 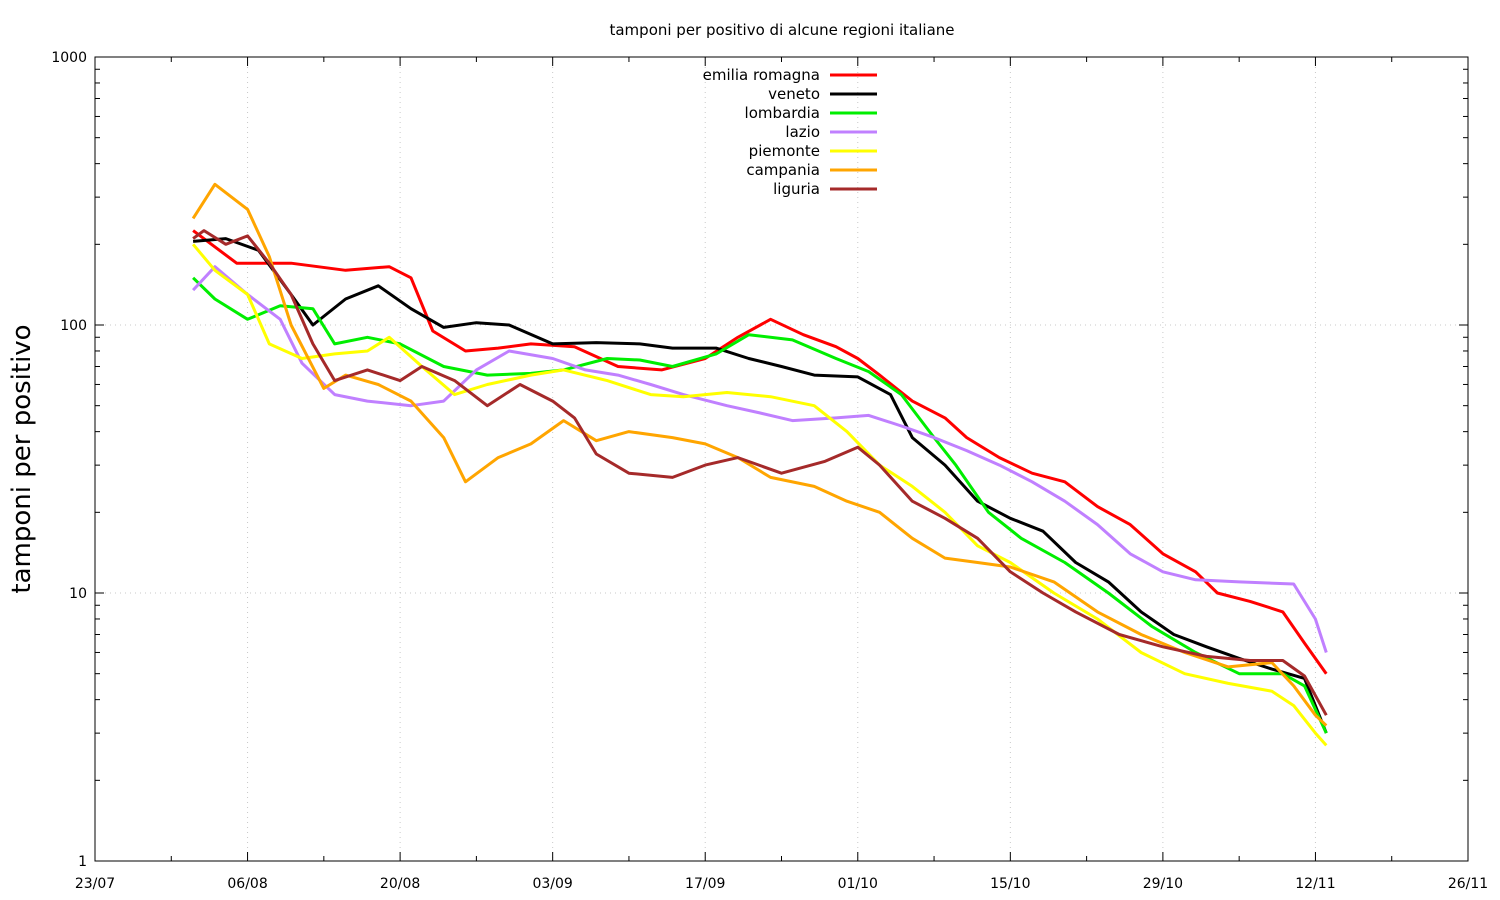 What do you see at coordinates (796, 189) in the screenshot?
I see `legend-label: liguria` at bounding box center [796, 189].